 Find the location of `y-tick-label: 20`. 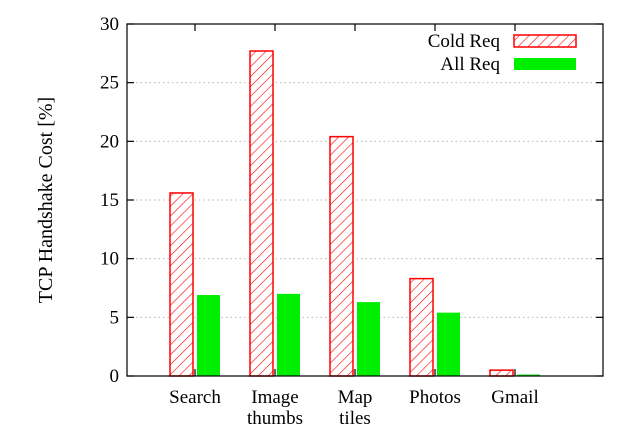

y-tick-label: 20 is located at coordinates (109, 141).